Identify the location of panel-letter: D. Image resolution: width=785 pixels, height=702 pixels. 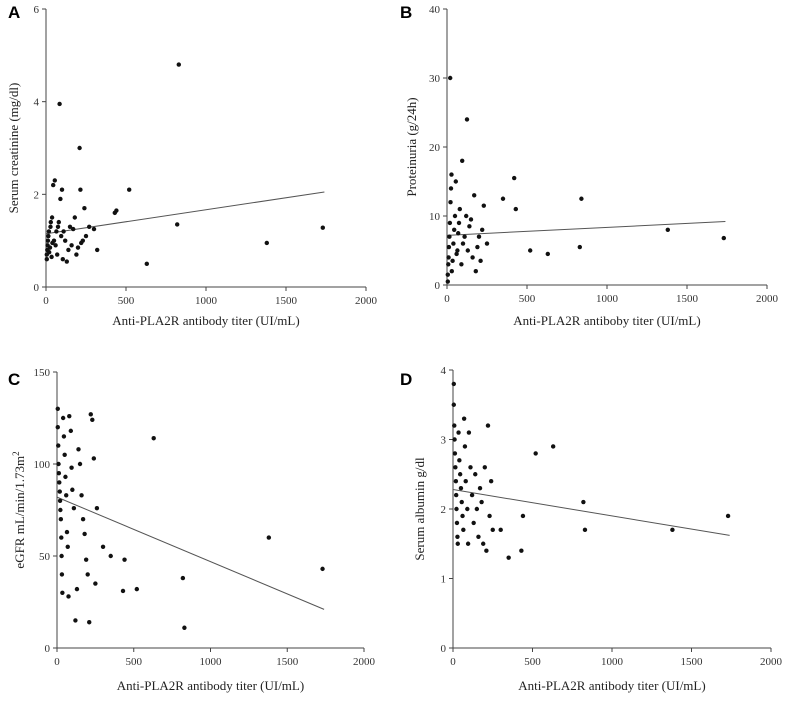
(406, 379).